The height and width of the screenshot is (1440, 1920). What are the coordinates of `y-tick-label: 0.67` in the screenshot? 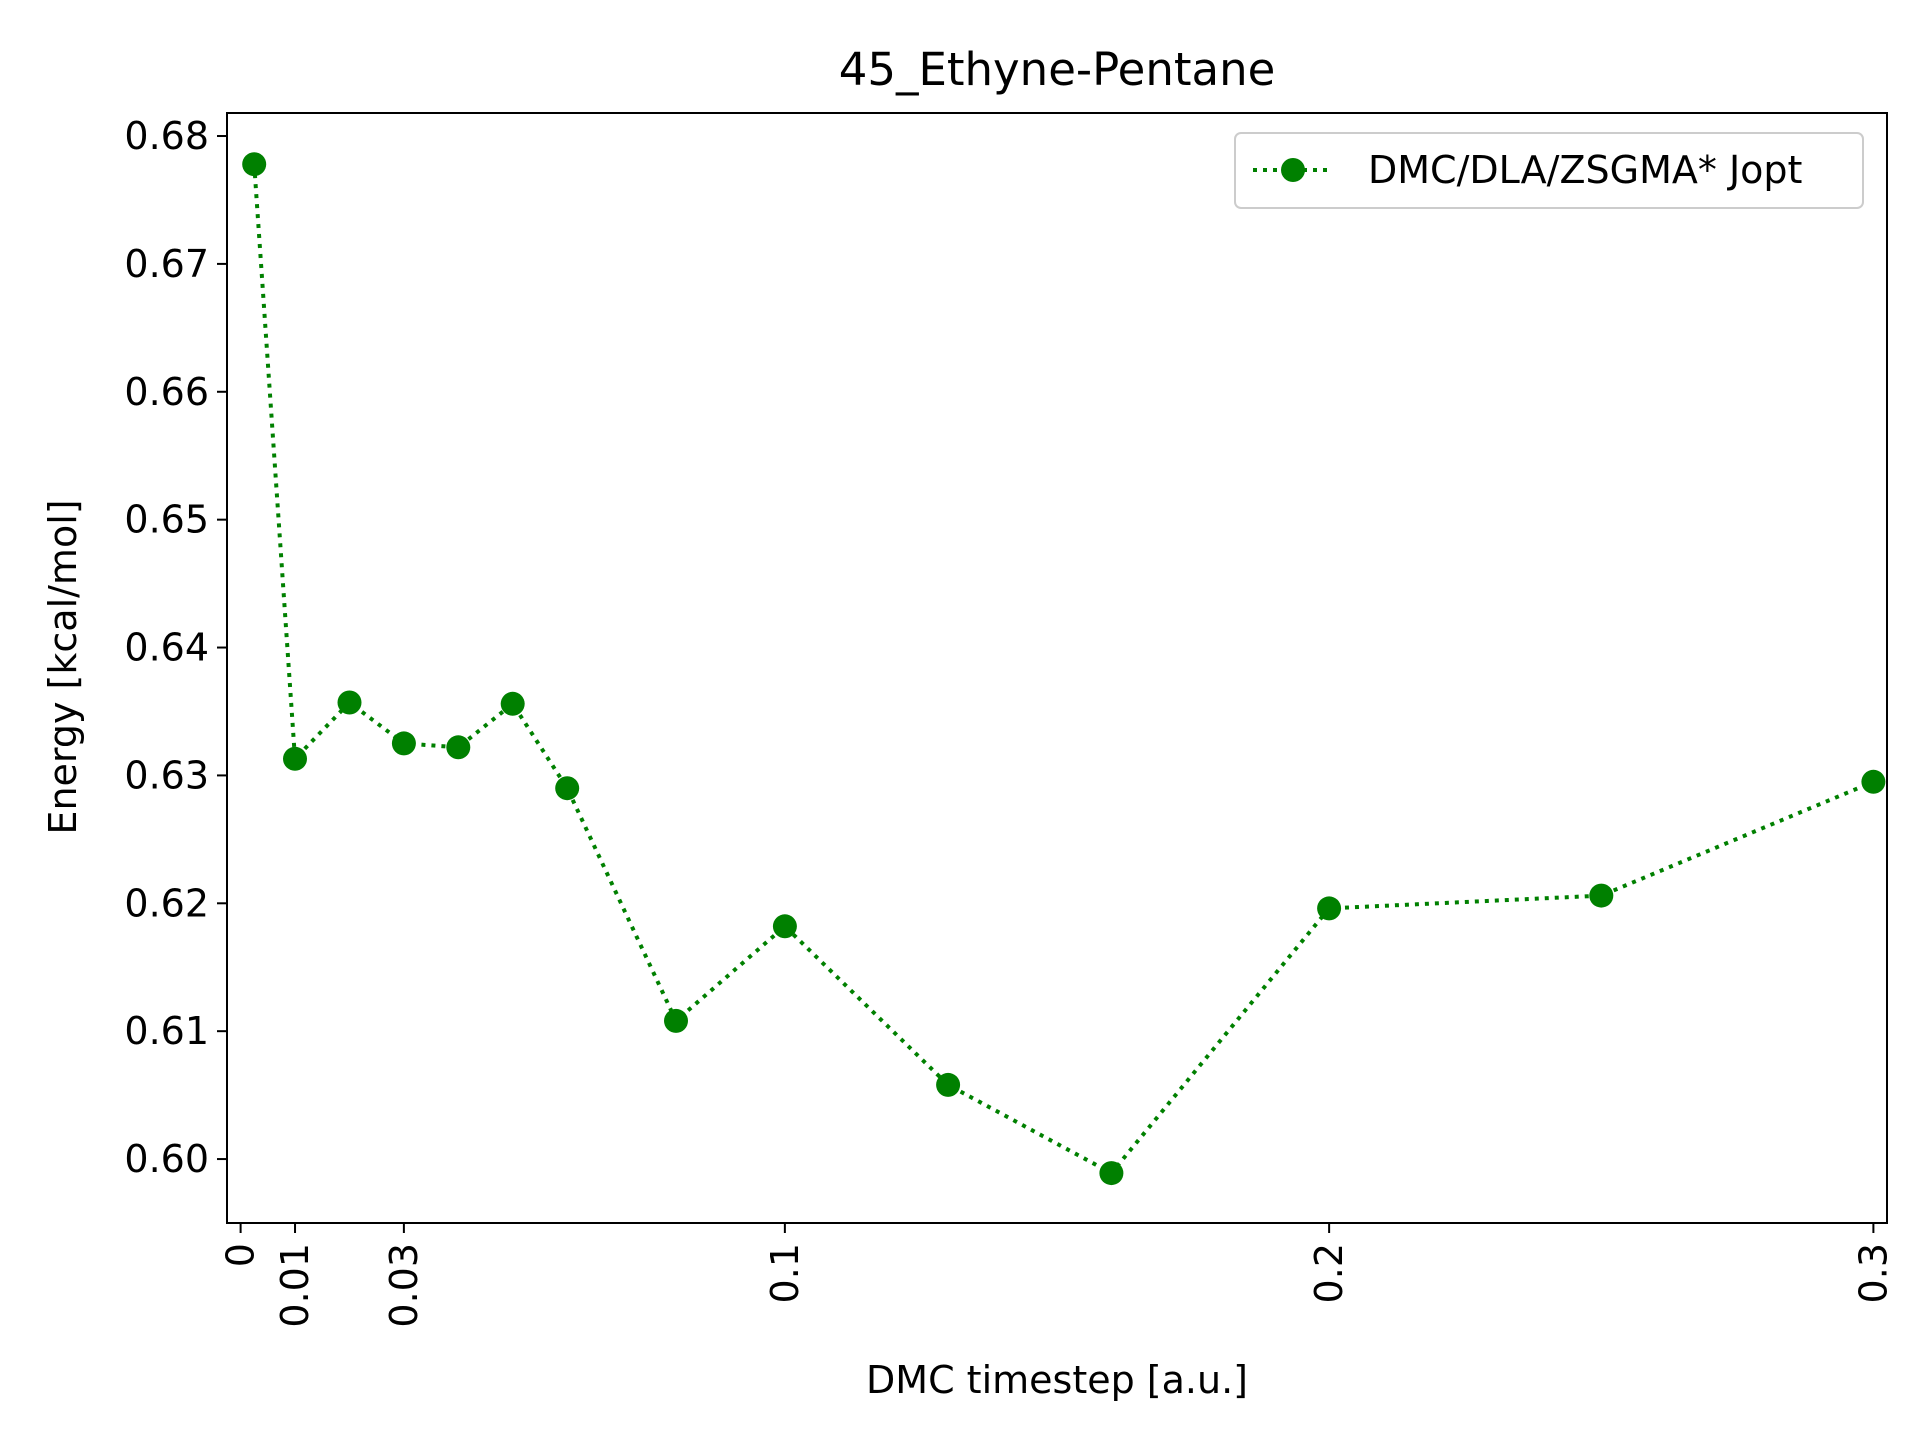 It's located at (166, 264).